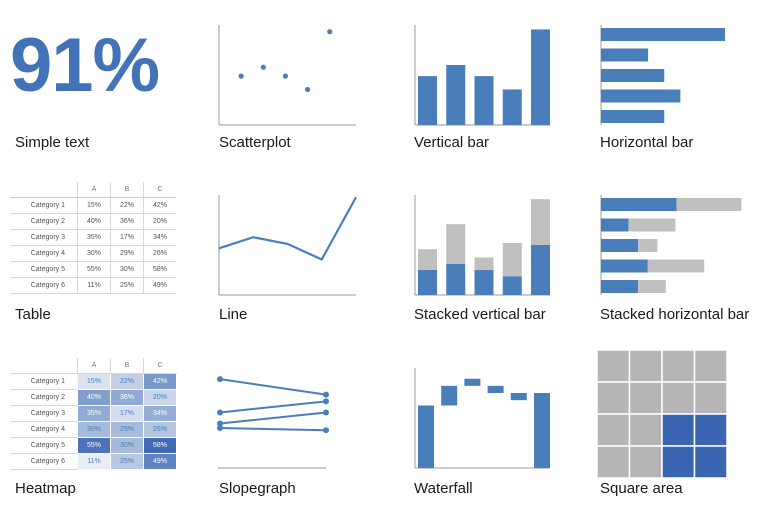 The height and width of the screenshot is (514, 776). Describe the element at coordinates (233, 314) in the screenshot. I see `line-label: Line` at that location.